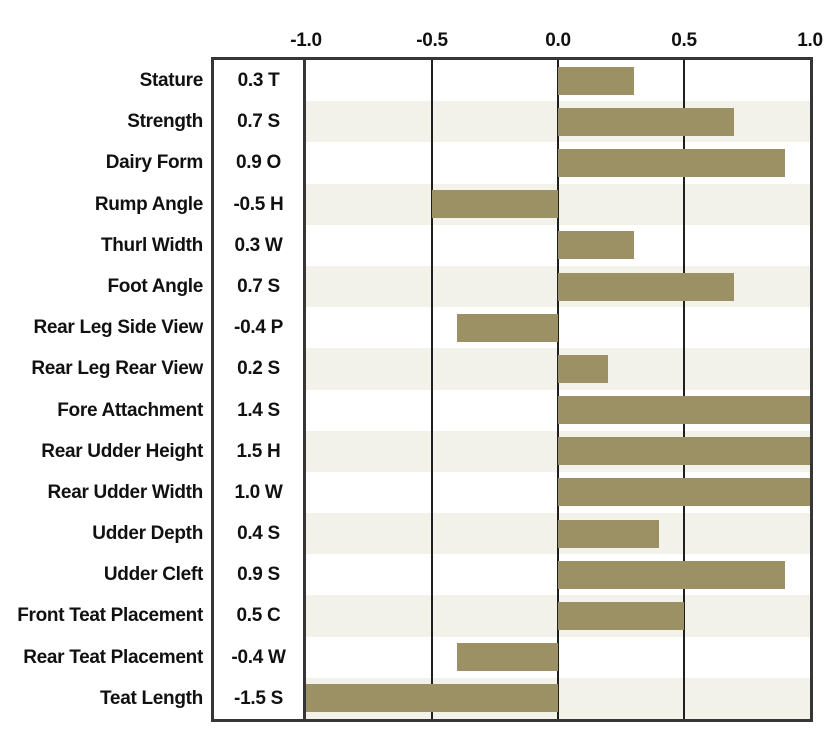  I want to click on sta-value: 1.4 S, so click(258, 410).